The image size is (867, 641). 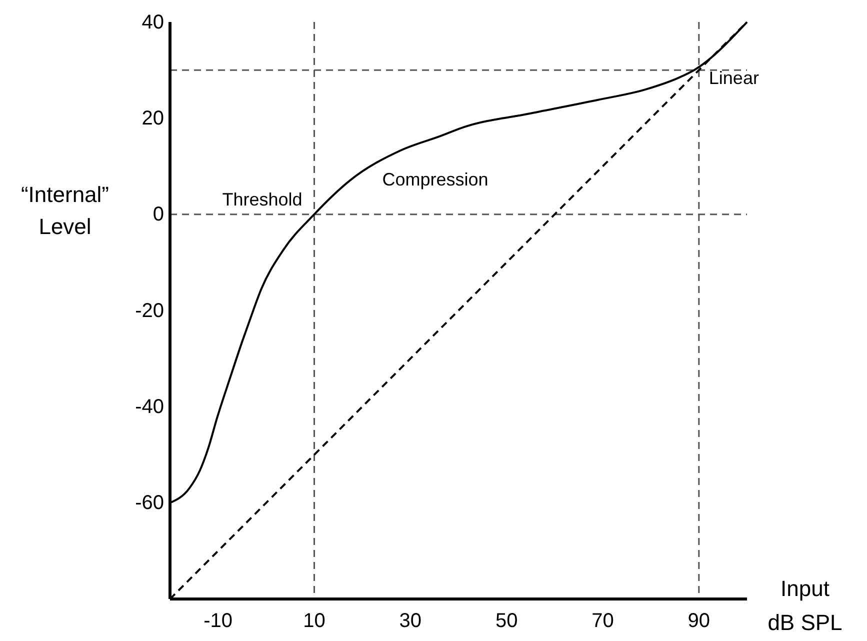 What do you see at coordinates (153, 119) in the screenshot?
I see `y-tick-label: 20` at bounding box center [153, 119].